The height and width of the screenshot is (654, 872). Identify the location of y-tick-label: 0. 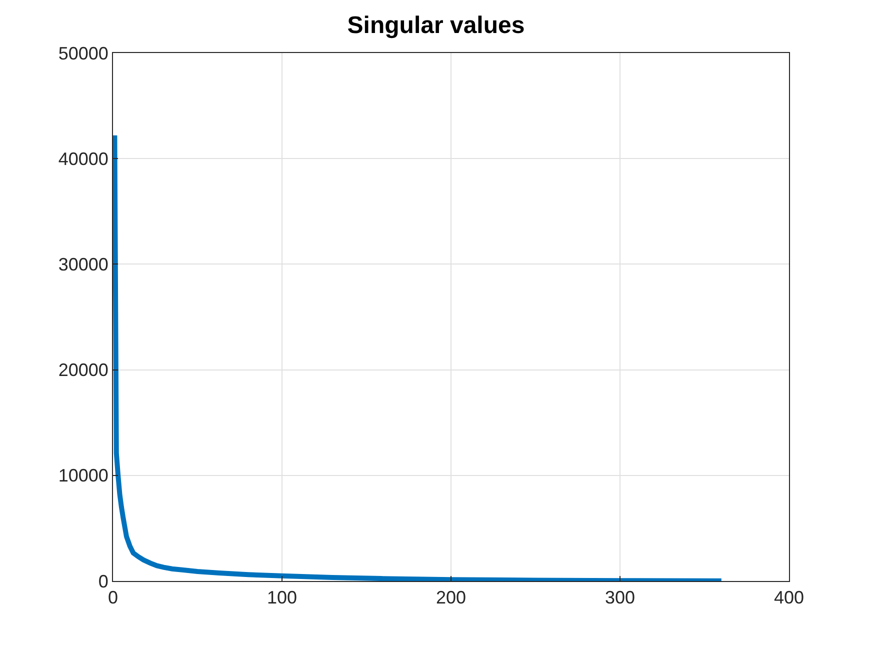
(103, 581).